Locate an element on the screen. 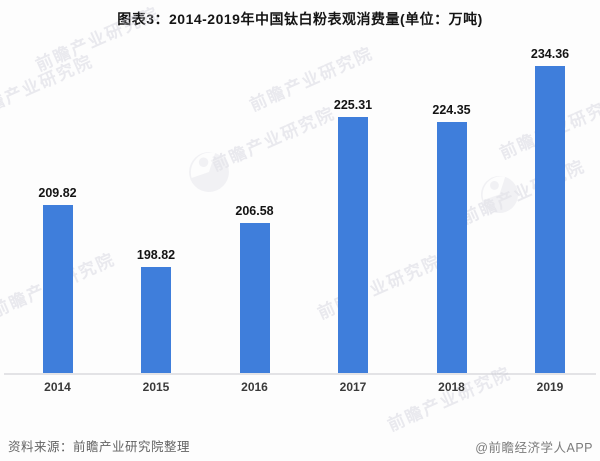 The height and width of the screenshot is (461, 600). bar-value-label: 234.36 is located at coordinates (550, 53).